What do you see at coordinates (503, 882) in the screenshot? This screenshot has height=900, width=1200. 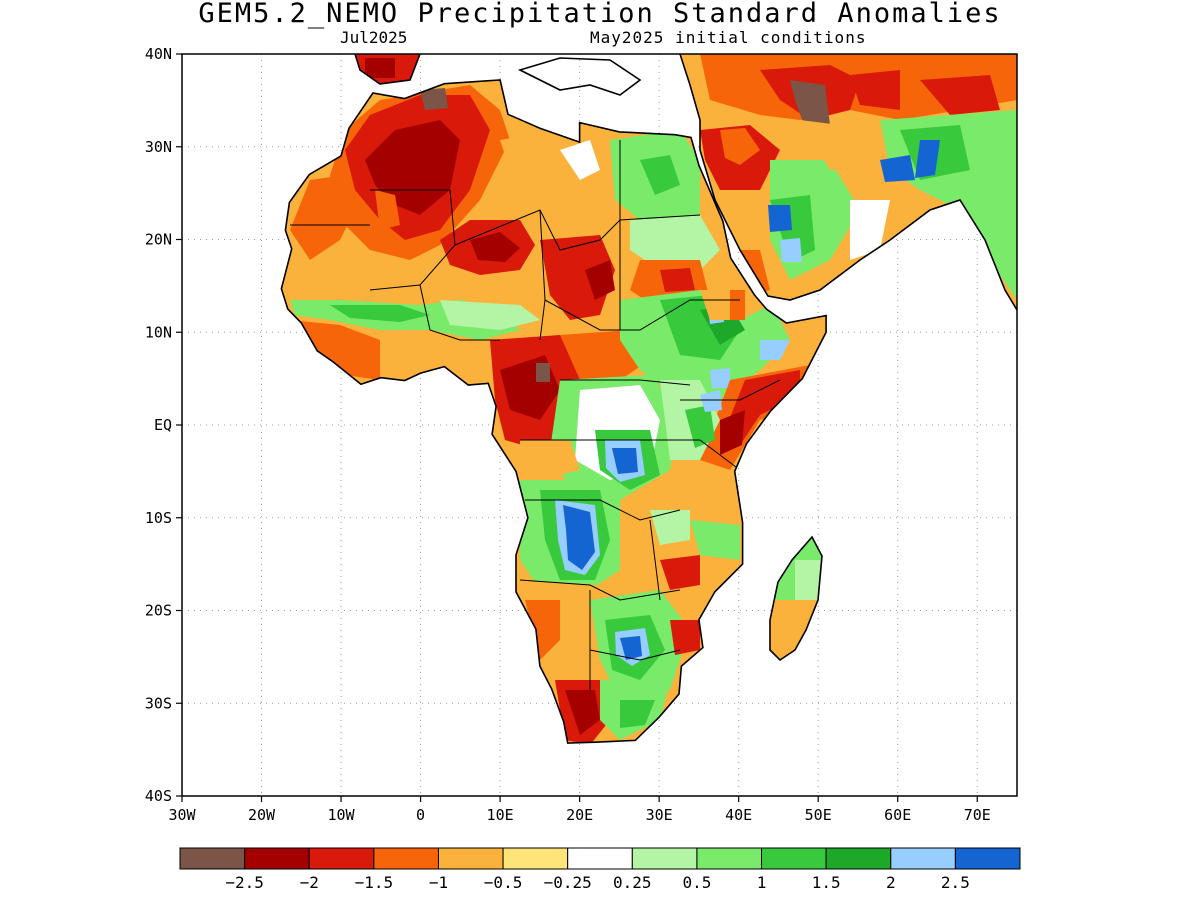 I see `colorbar-label: −0.5` at bounding box center [503, 882].